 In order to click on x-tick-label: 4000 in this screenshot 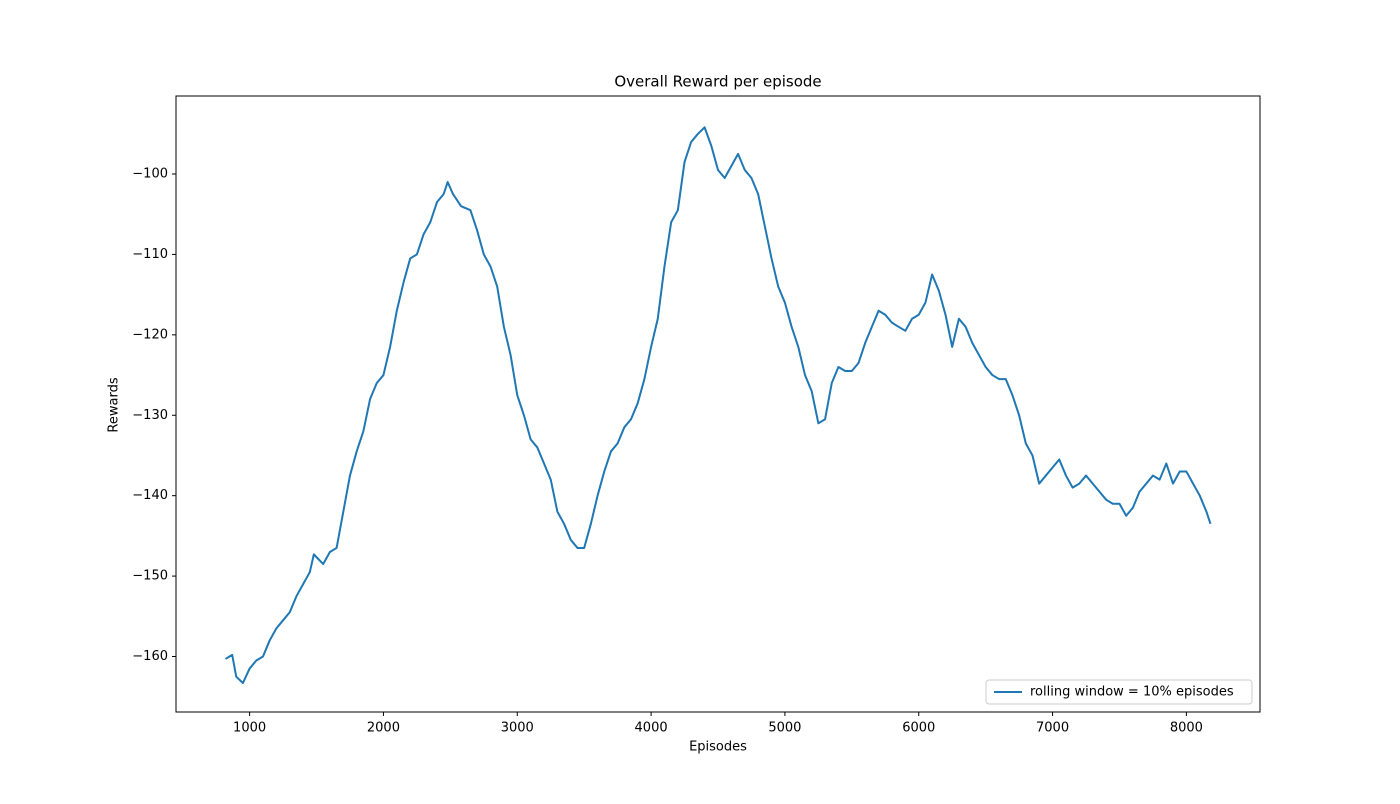, I will do `click(651, 728)`.